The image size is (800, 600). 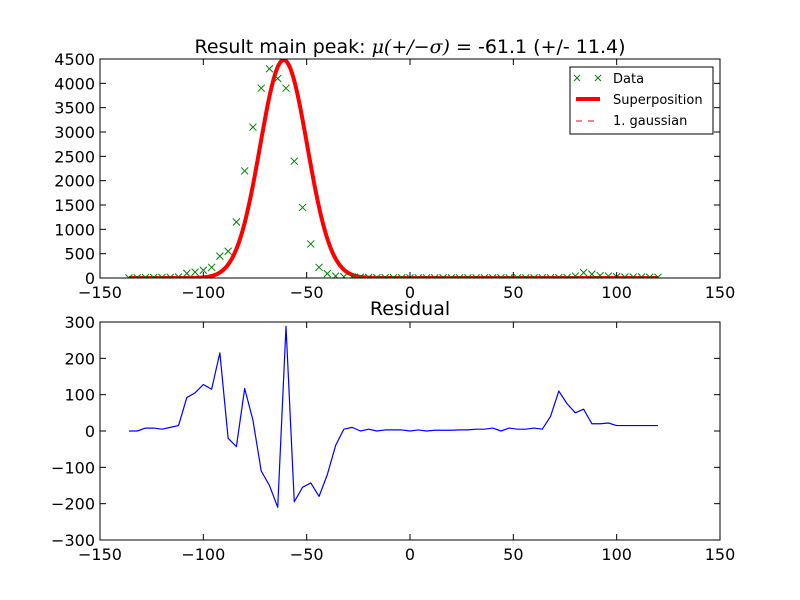 I want to click on residual-ytick-label: 300, so click(x=79, y=322).